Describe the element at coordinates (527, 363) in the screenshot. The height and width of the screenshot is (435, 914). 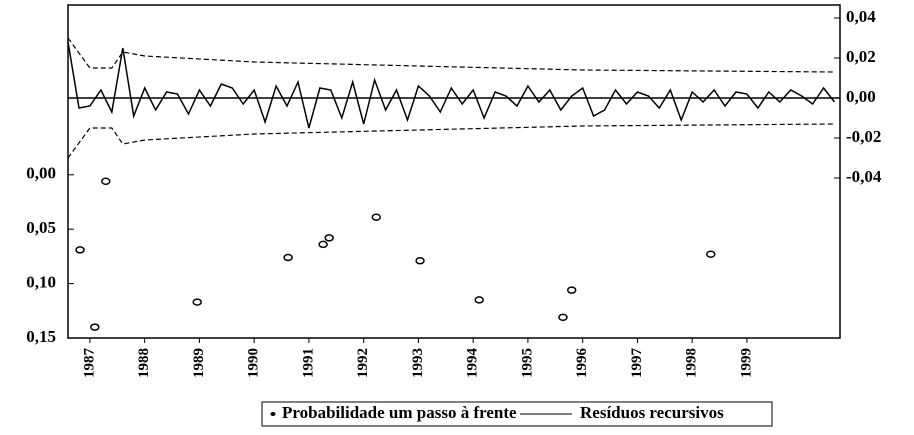
I see `x-tick-label: 1995` at that location.